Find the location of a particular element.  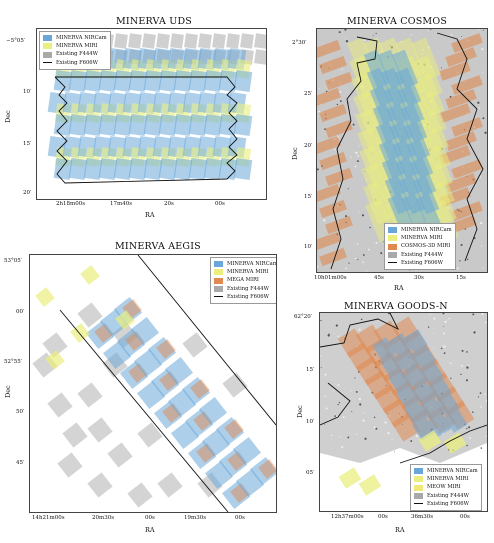

legend-item: Existing F606W is located at coordinates (75, 63).